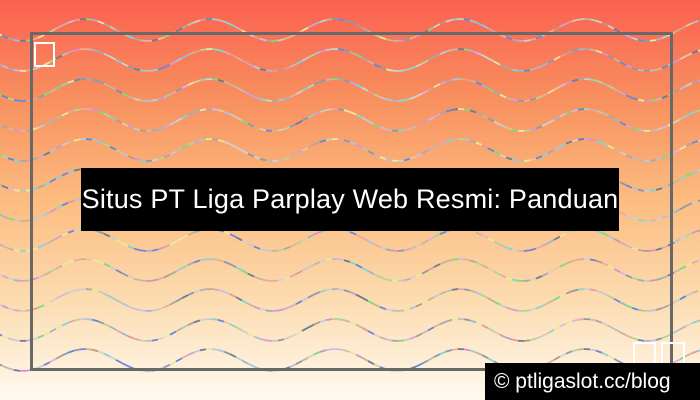 This screenshot has width=700, height=400. I want to click on credit-bar: © ptligaslot.cc/blog, so click(592, 381).